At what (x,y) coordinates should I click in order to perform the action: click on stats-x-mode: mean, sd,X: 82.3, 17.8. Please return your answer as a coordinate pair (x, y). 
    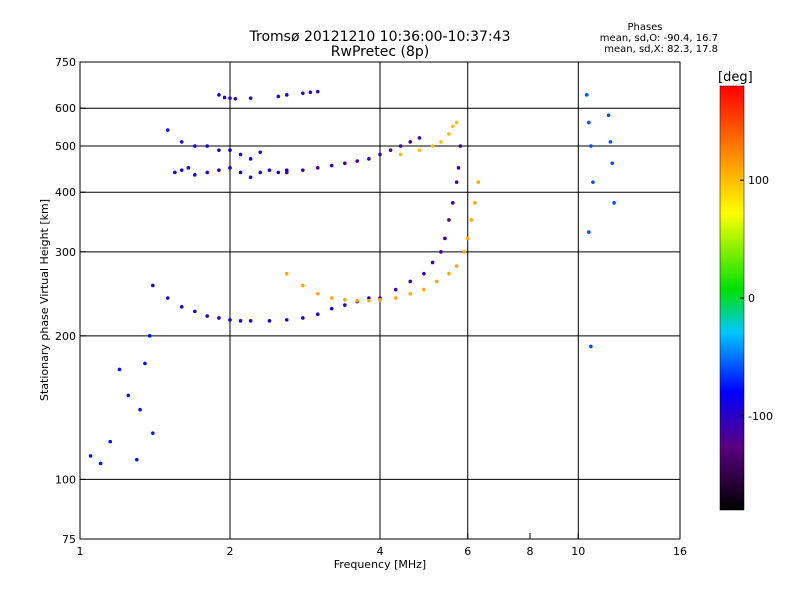
    Looking at the image, I should click on (661, 49).